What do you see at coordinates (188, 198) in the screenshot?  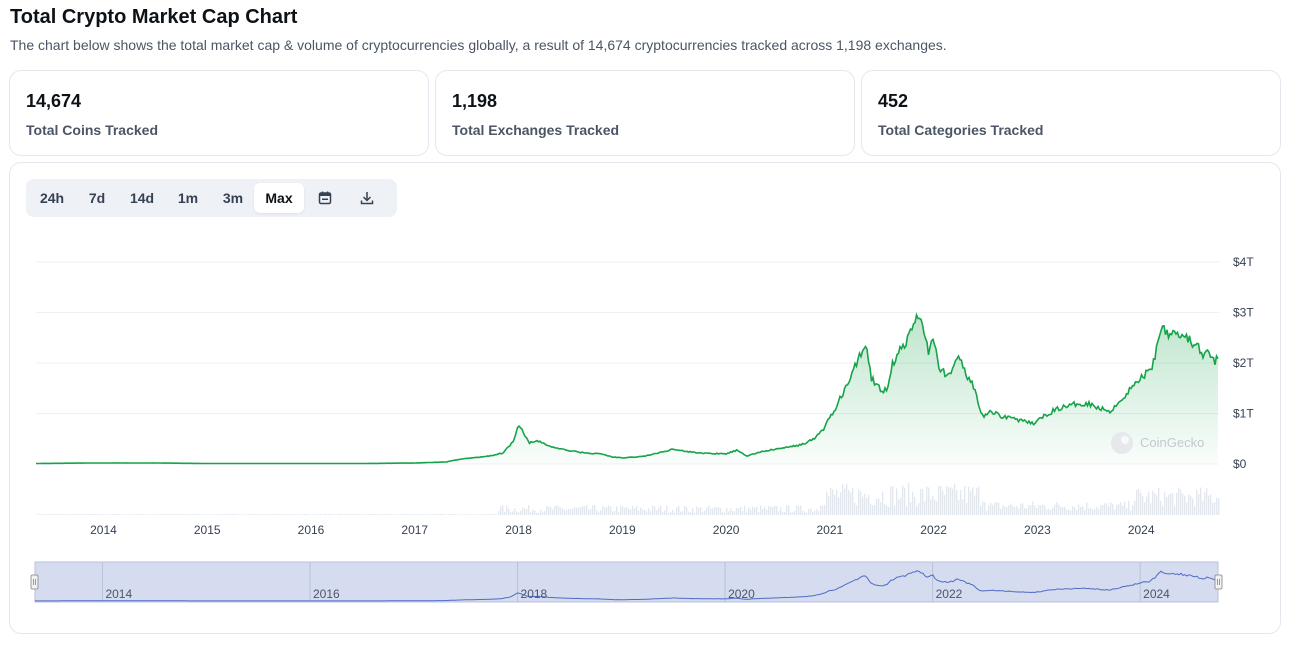 I see `range-button-1m: 1m` at bounding box center [188, 198].